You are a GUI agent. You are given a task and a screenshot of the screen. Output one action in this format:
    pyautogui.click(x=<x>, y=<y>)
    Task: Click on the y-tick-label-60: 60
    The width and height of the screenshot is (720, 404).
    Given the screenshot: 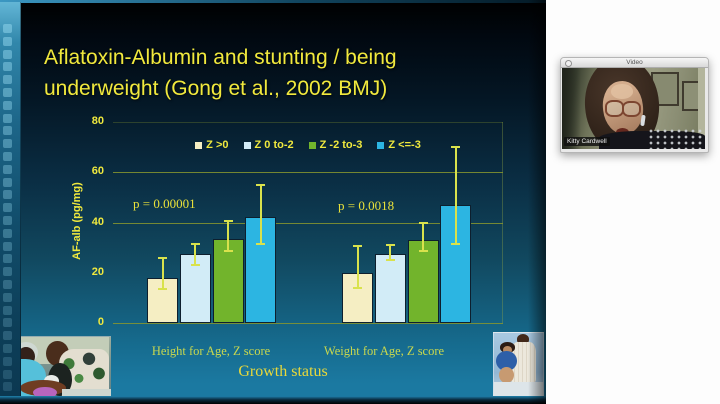 What is the action you would take?
    pyautogui.click(x=97, y=171)
    